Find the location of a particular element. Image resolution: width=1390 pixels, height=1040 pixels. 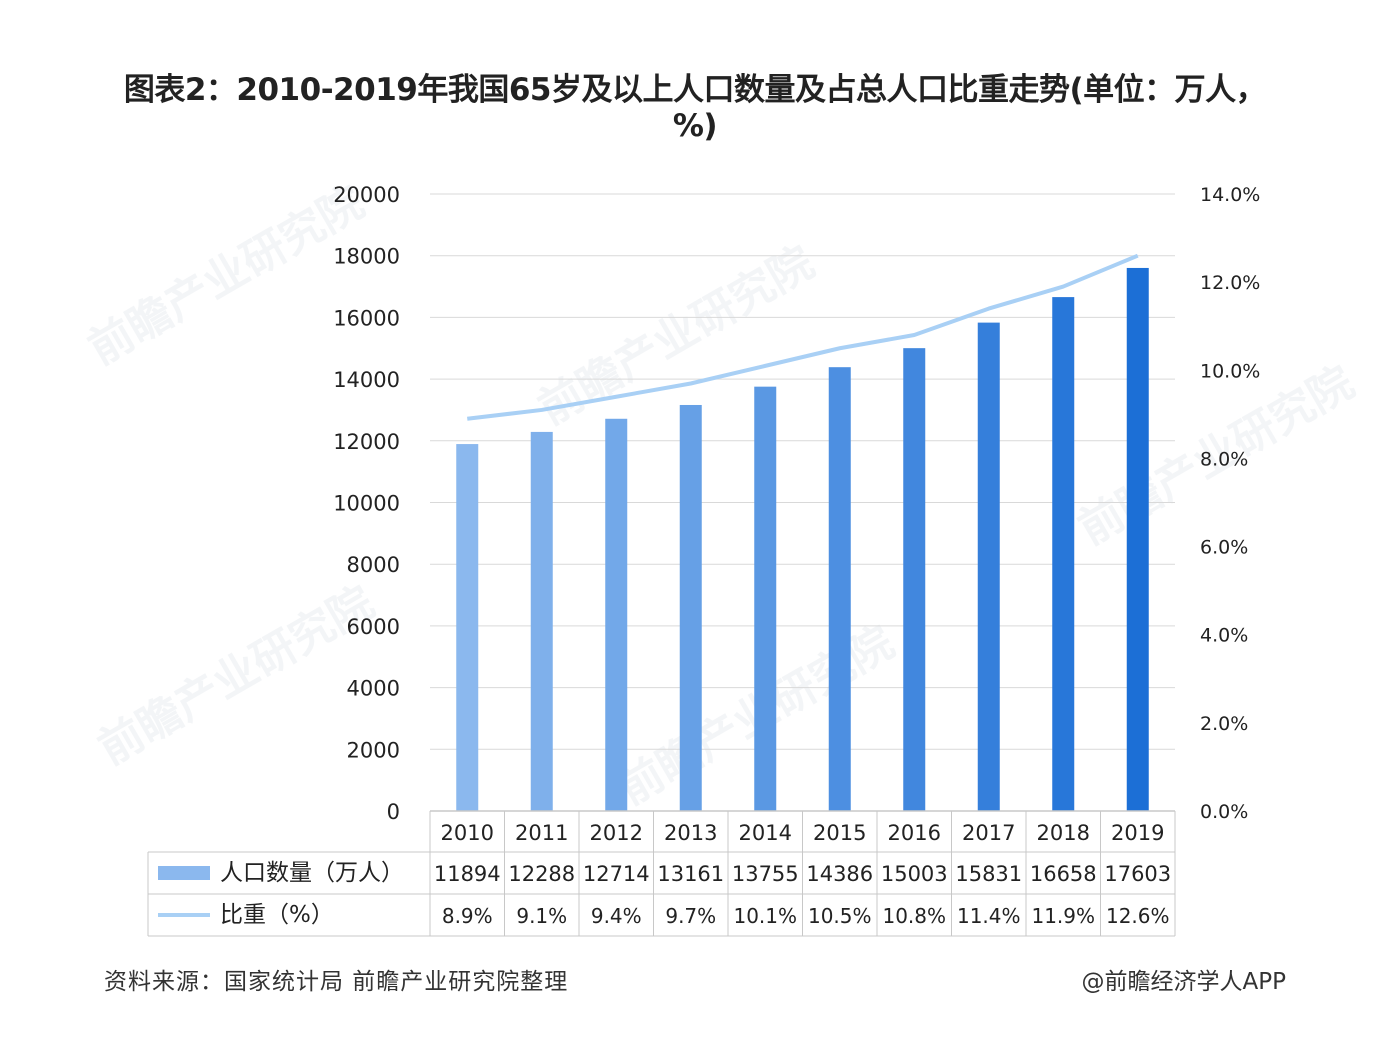

y-left-tick-label: 16000 is located at coordinates (366, 318).